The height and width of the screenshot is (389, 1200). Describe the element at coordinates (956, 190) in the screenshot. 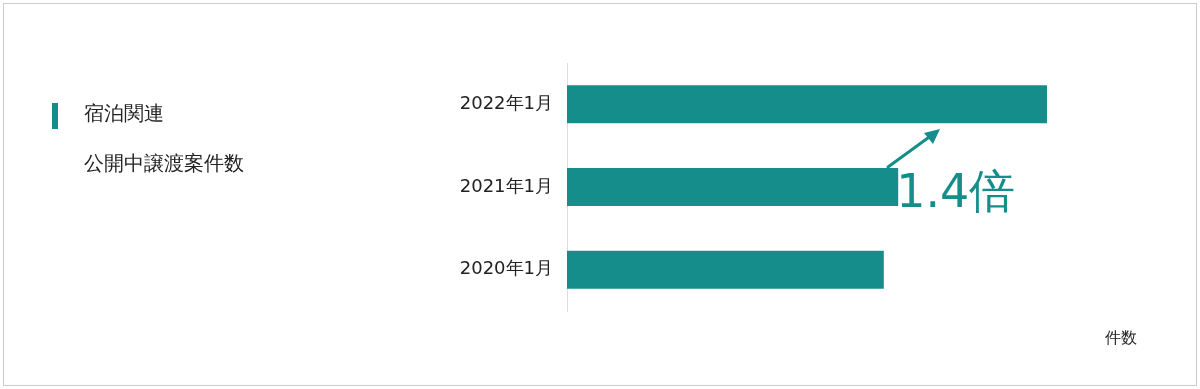

I see `annotation: 1.4倍` at that location.